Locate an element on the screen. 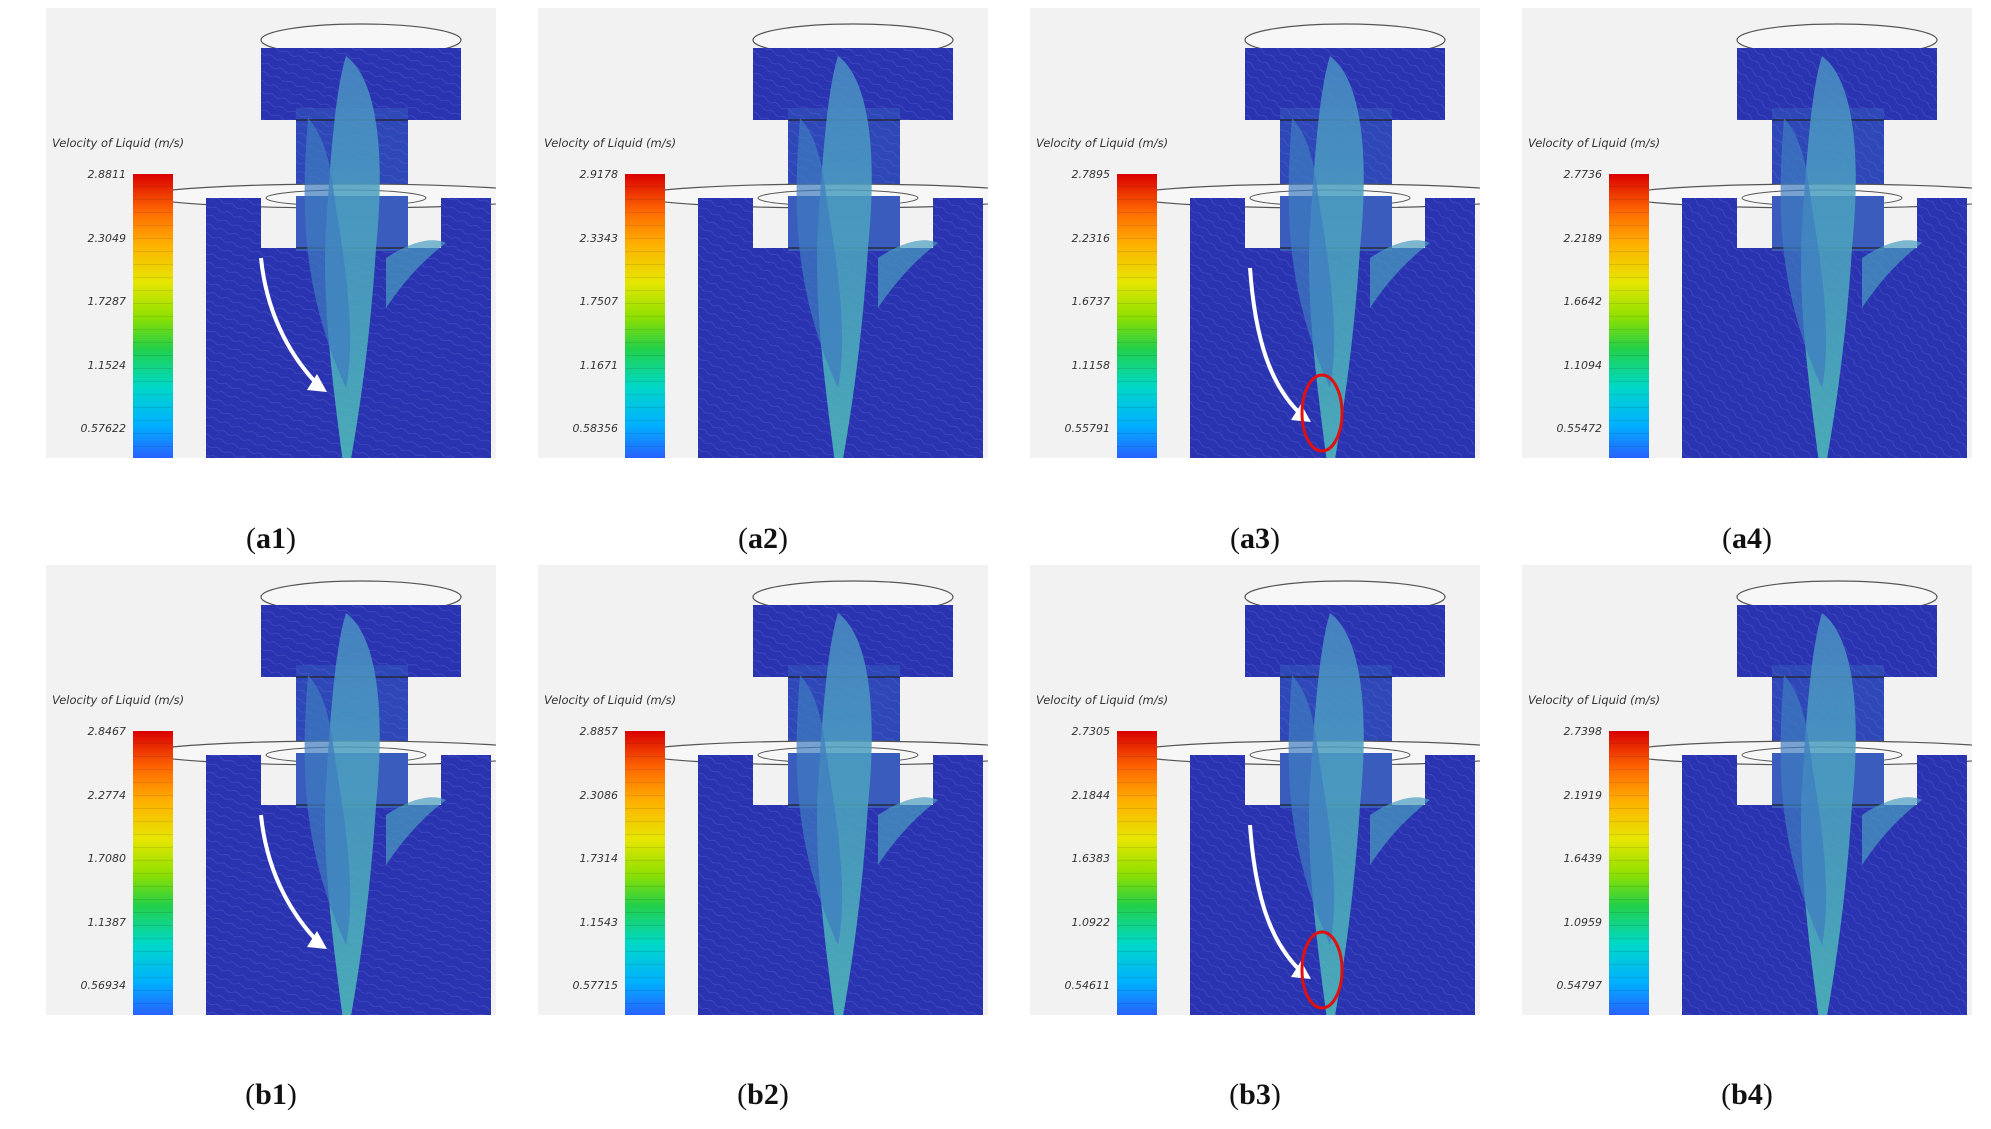 This screenshot has height=1129, width=1991. panel-caption: (a4) is located at coordinates (1747, 538).